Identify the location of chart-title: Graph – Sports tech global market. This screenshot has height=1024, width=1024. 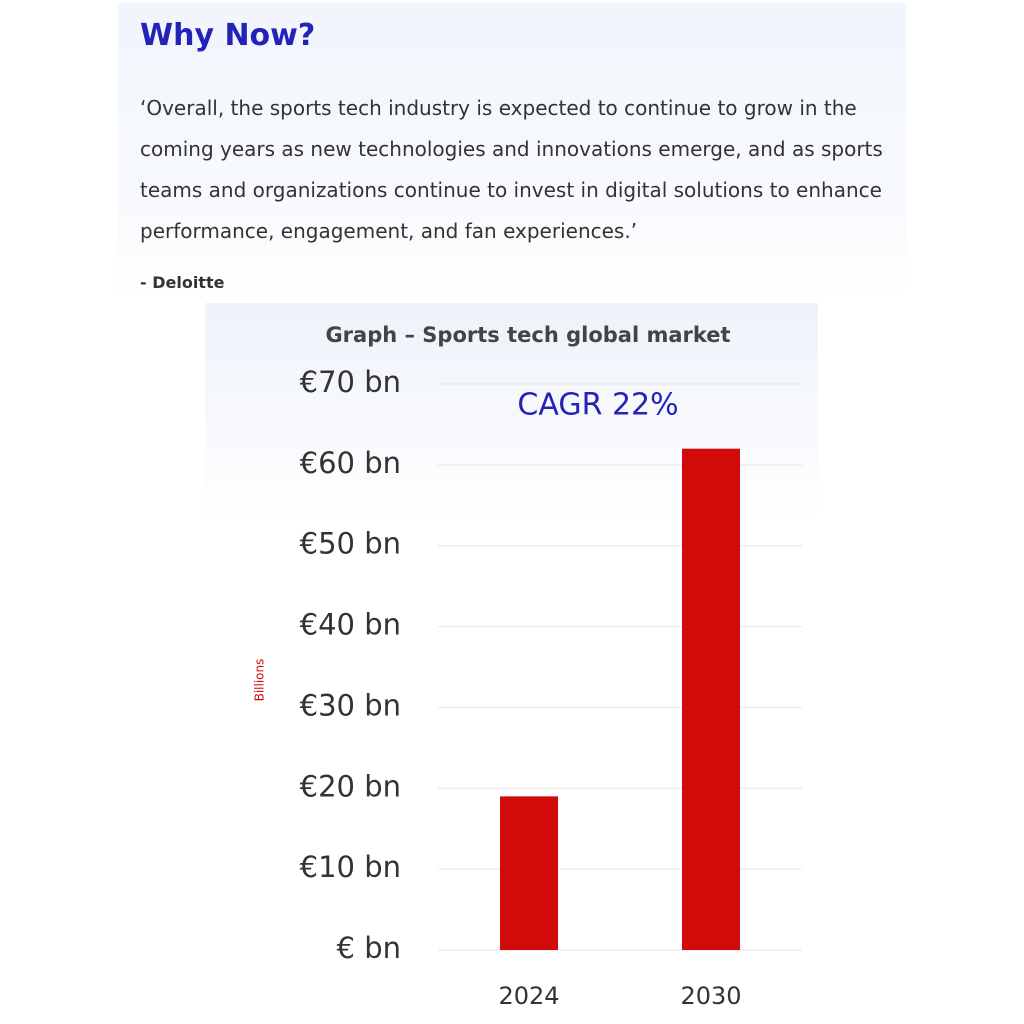
(527, 335).